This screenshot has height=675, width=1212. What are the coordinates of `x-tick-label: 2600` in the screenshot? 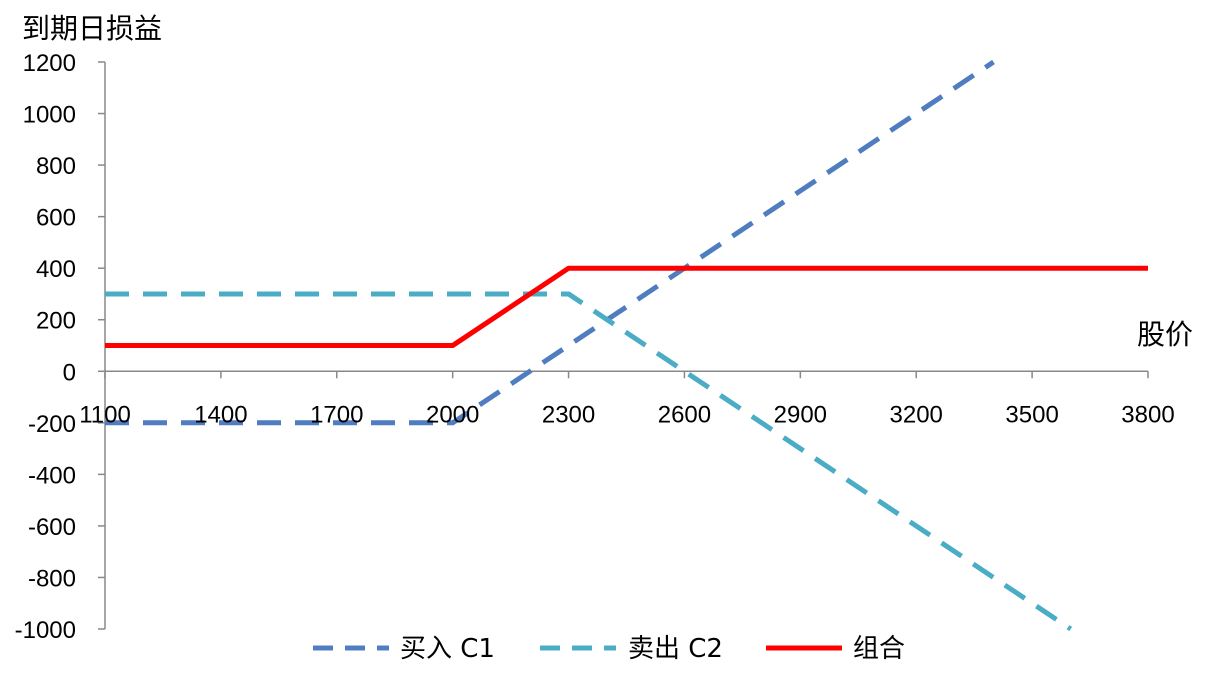 It's located at (684, 414).